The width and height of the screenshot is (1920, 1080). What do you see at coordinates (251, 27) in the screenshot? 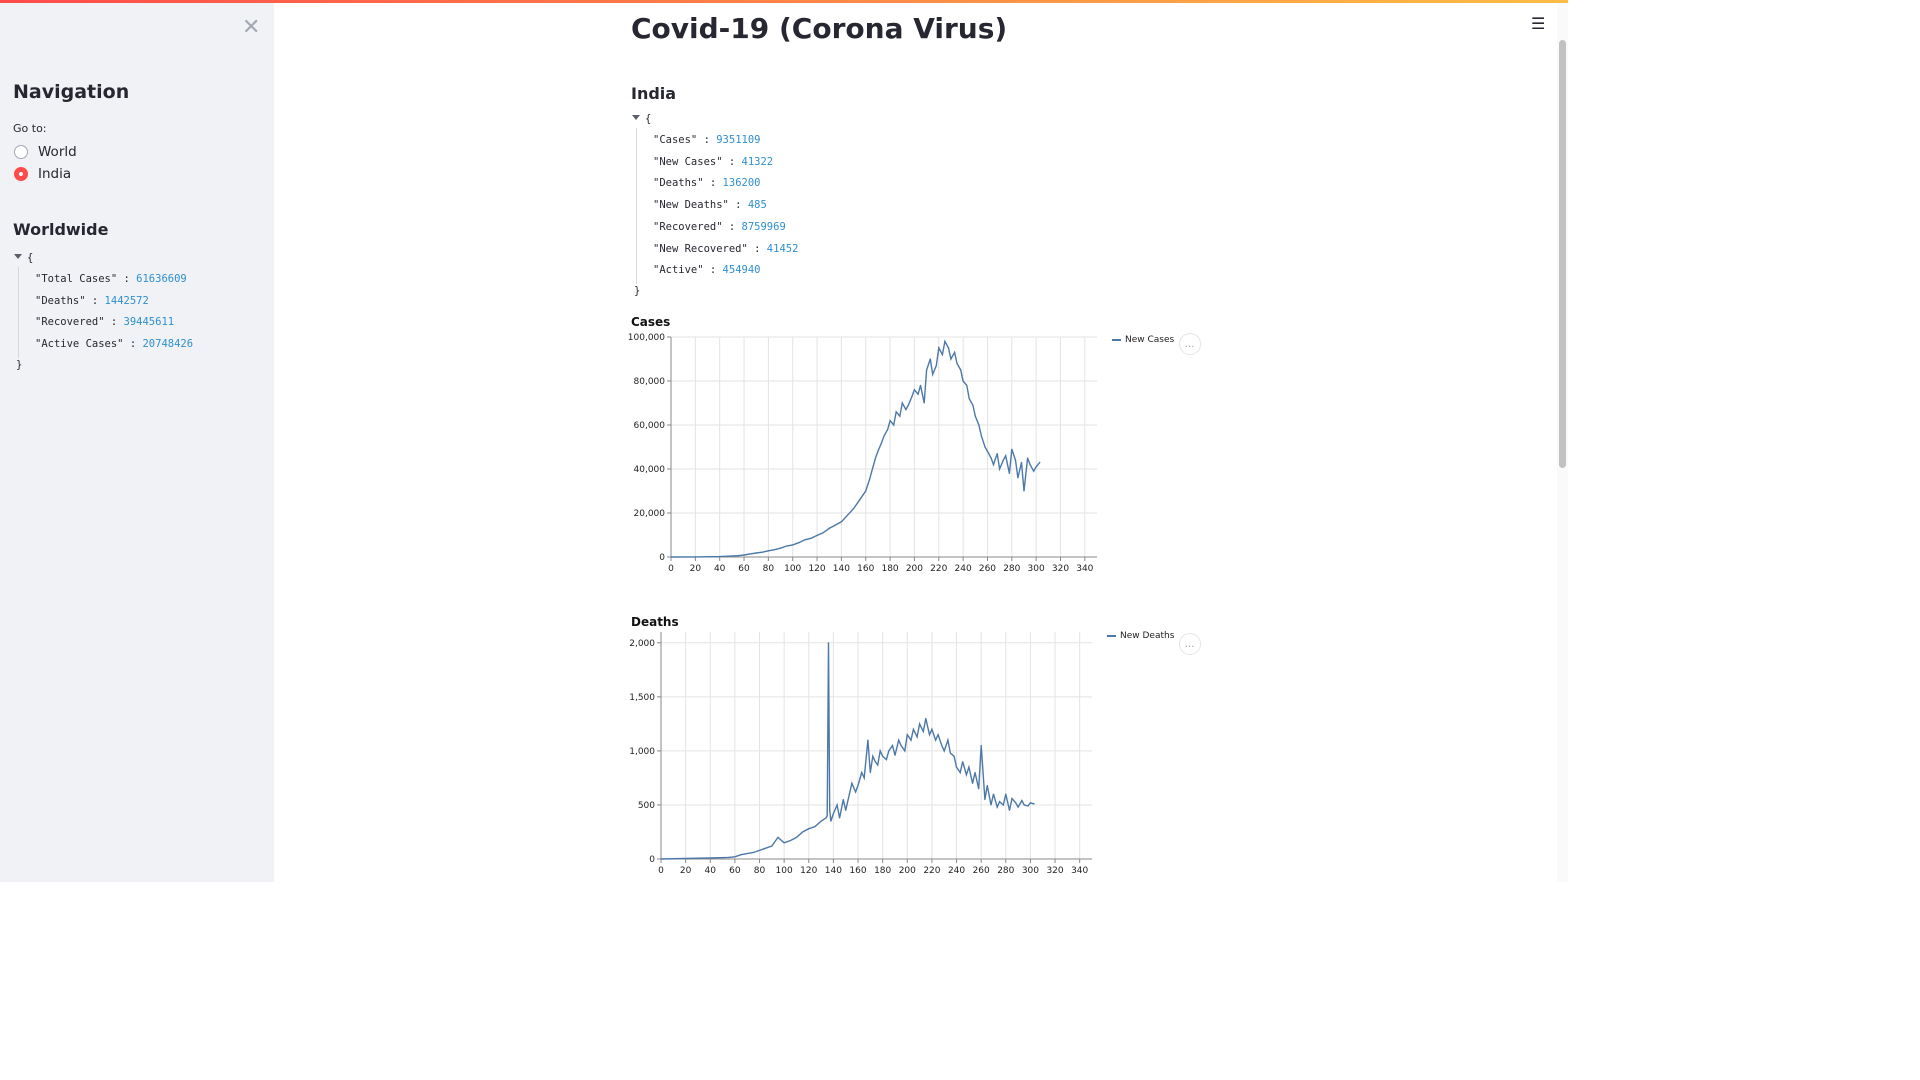
I see `close-icon: ✕` at bounding box center [251, 27].